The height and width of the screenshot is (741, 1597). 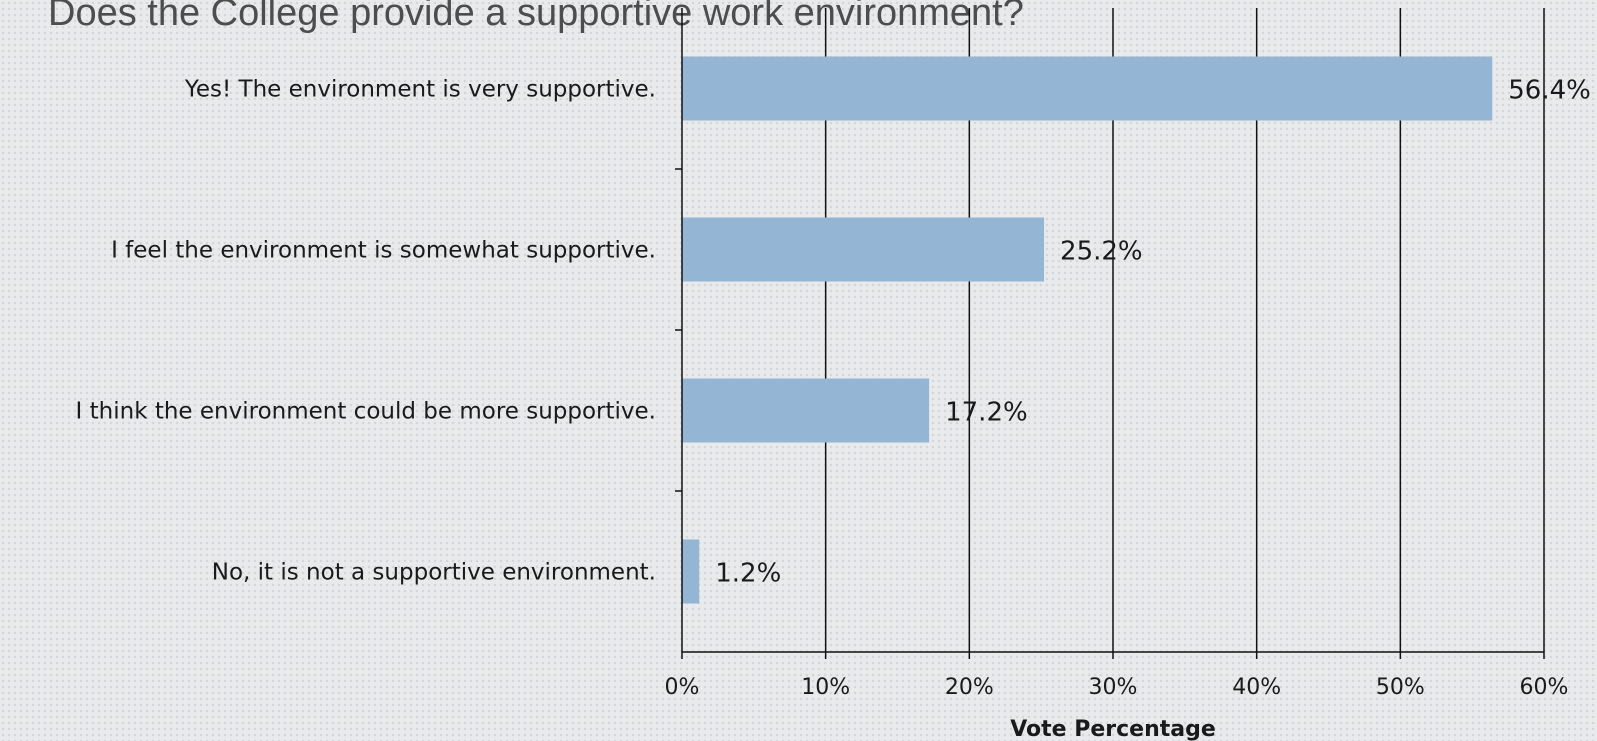 I want to click on data-label: 1.2%, so click(x=748, y=574).